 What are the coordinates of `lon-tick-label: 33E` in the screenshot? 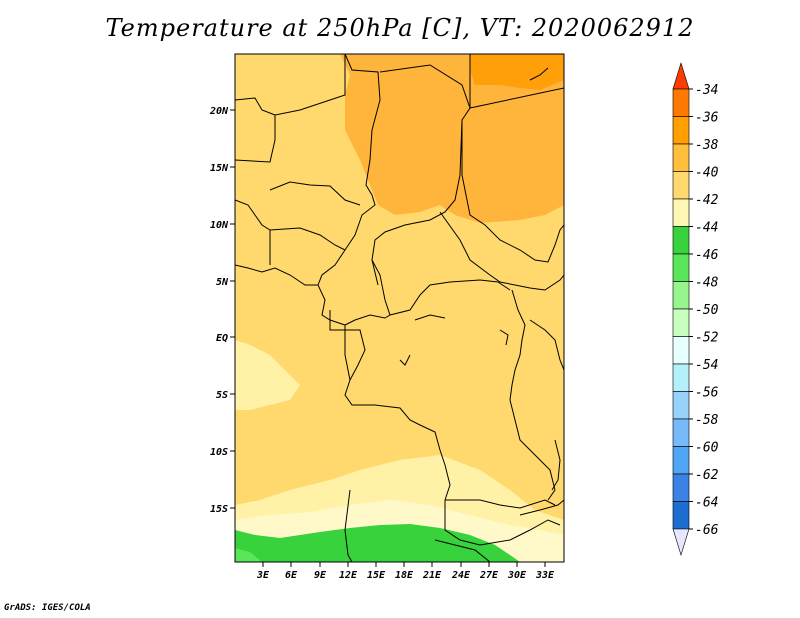 It's located at (545, 575).